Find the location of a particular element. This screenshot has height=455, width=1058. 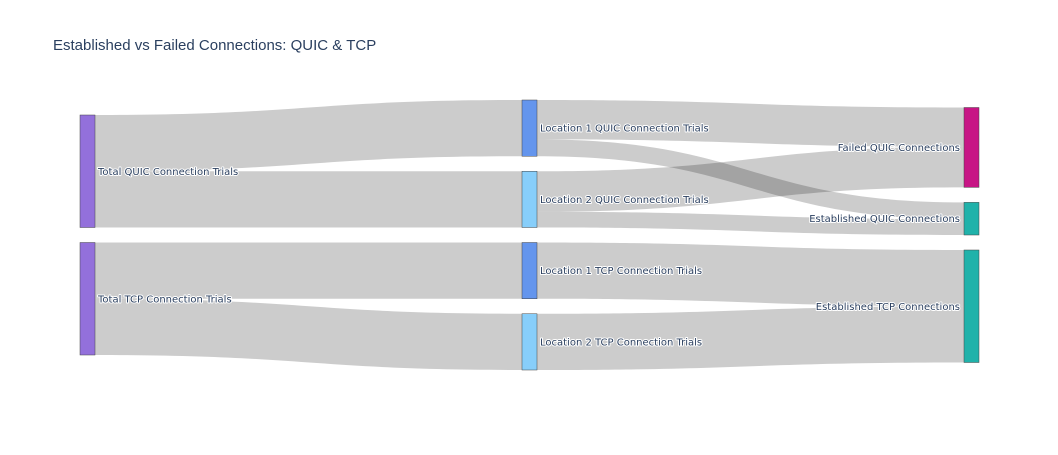

link-loc1_quic-to-est_quic is located at coordinates (750, 179).